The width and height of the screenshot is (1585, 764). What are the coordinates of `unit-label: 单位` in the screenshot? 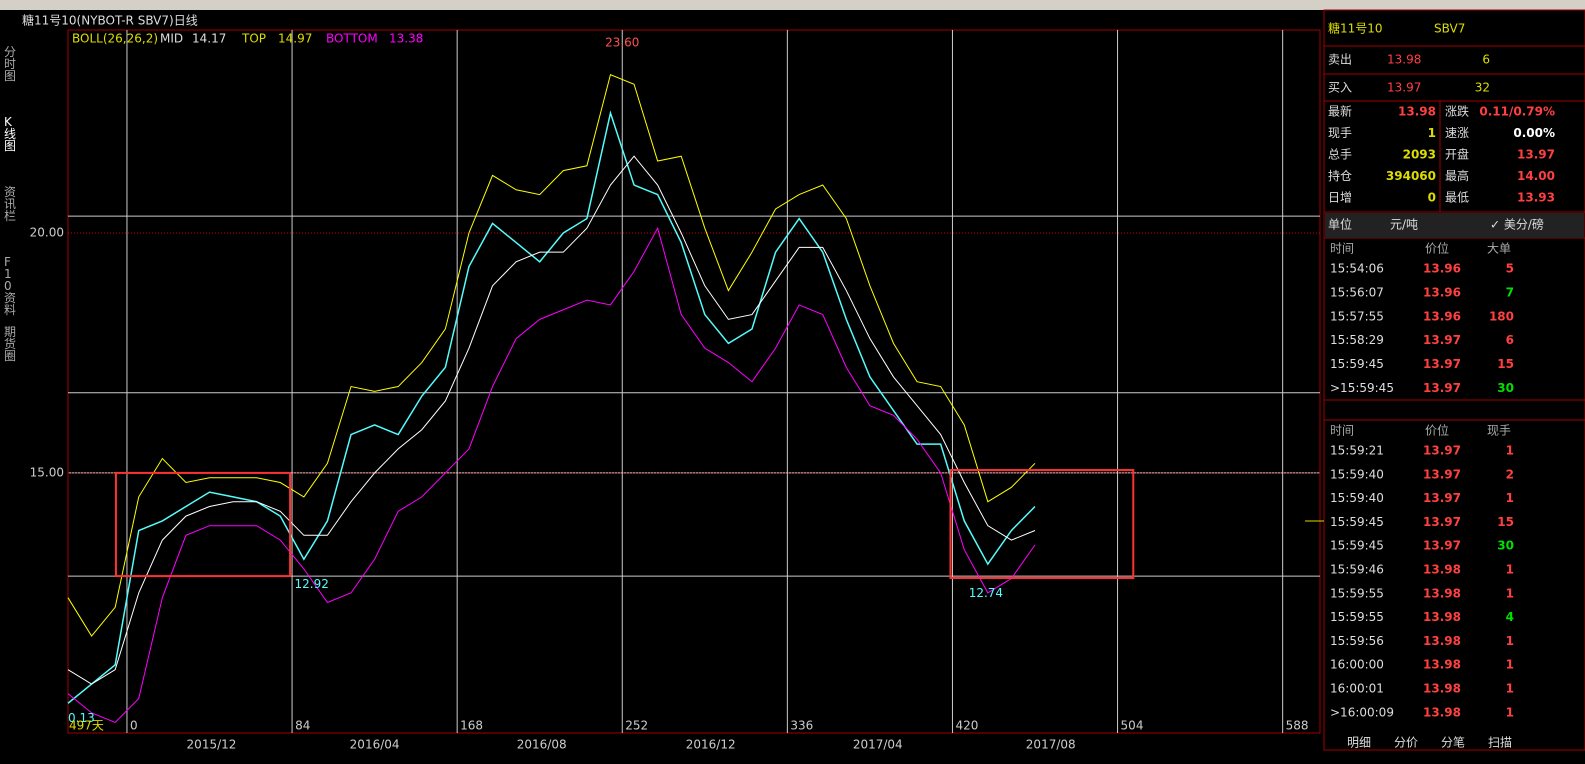 It's located at (1340, 224).